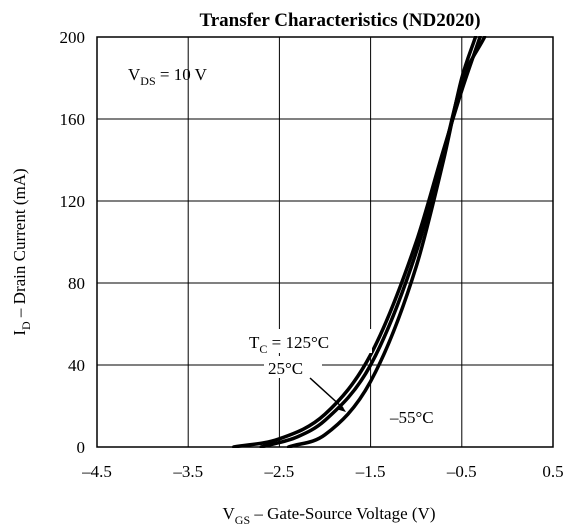 This screenshot has height=527, width=581. Describe the element at coordinates (370, 471) in the screenshot. I see `x-tick-label: –1.5` at that location.